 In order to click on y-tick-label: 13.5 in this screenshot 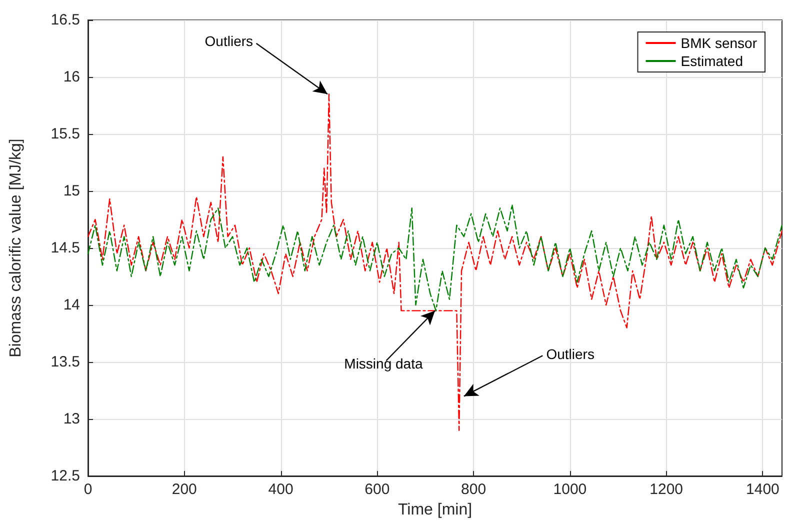, I will do `click(65, 362)`.